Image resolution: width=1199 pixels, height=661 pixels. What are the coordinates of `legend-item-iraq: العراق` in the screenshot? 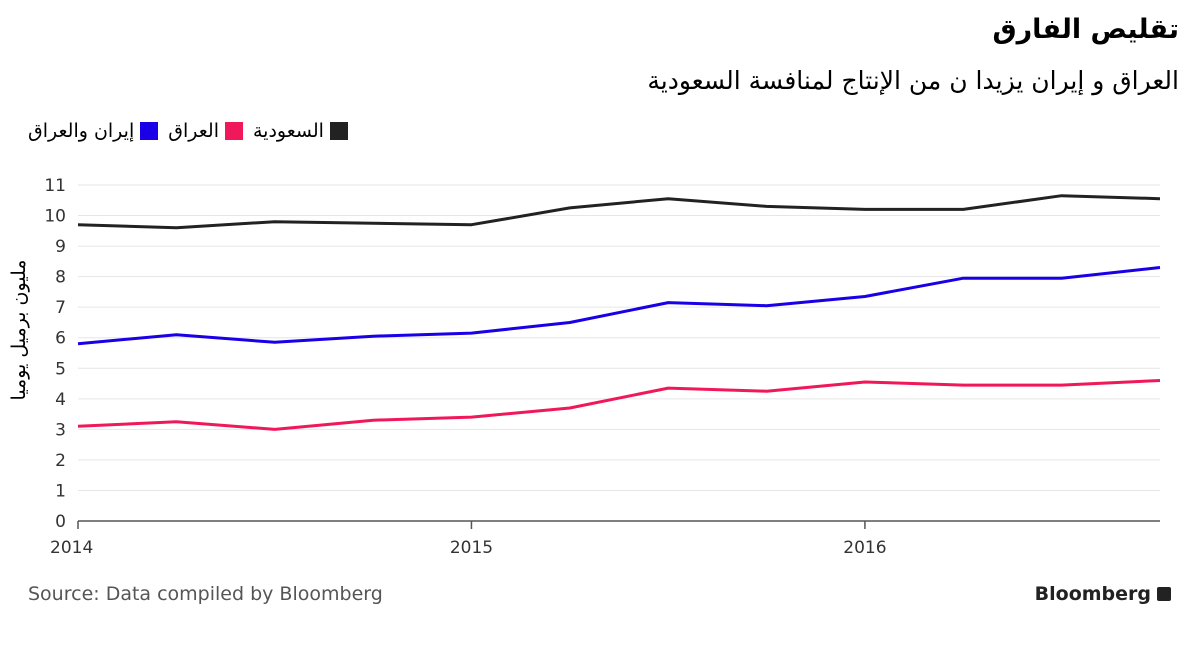 It's located at (205, 131).